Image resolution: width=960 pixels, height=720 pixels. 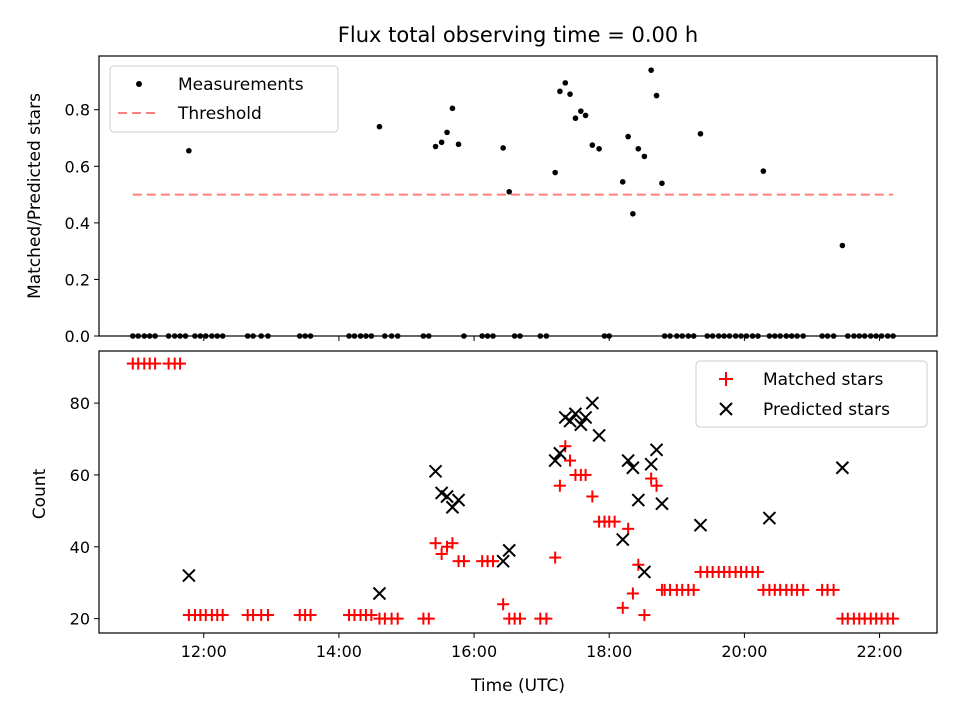 What do you see at coordinates (77, 223) in the screenshot?
I see `top-y-tick-label: 0.4` at bounding box center [77, 223].